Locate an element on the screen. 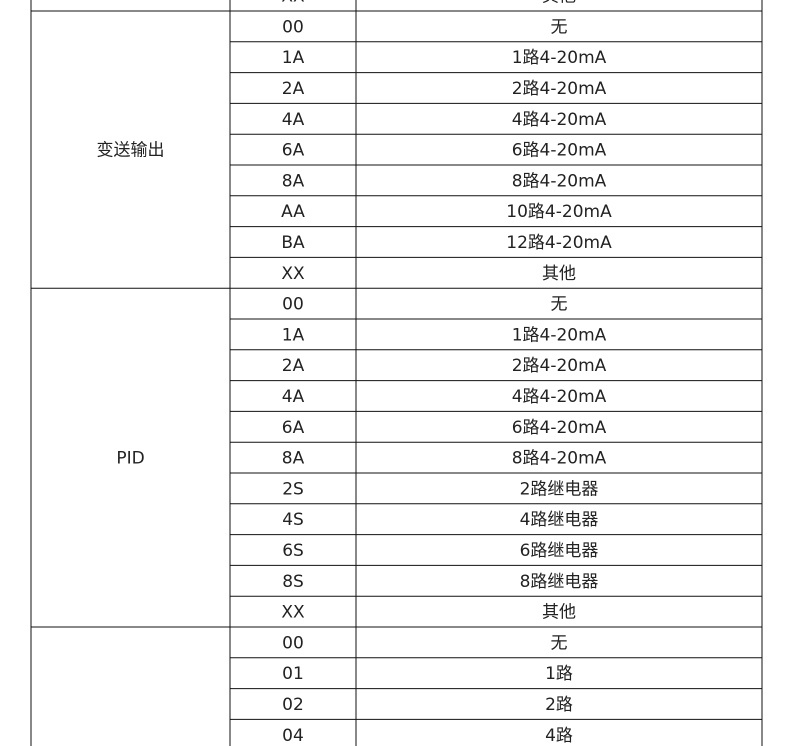 The height and width of the screenshot is (746, 790). code-cell: 4S is located at coordinates (293, 520).